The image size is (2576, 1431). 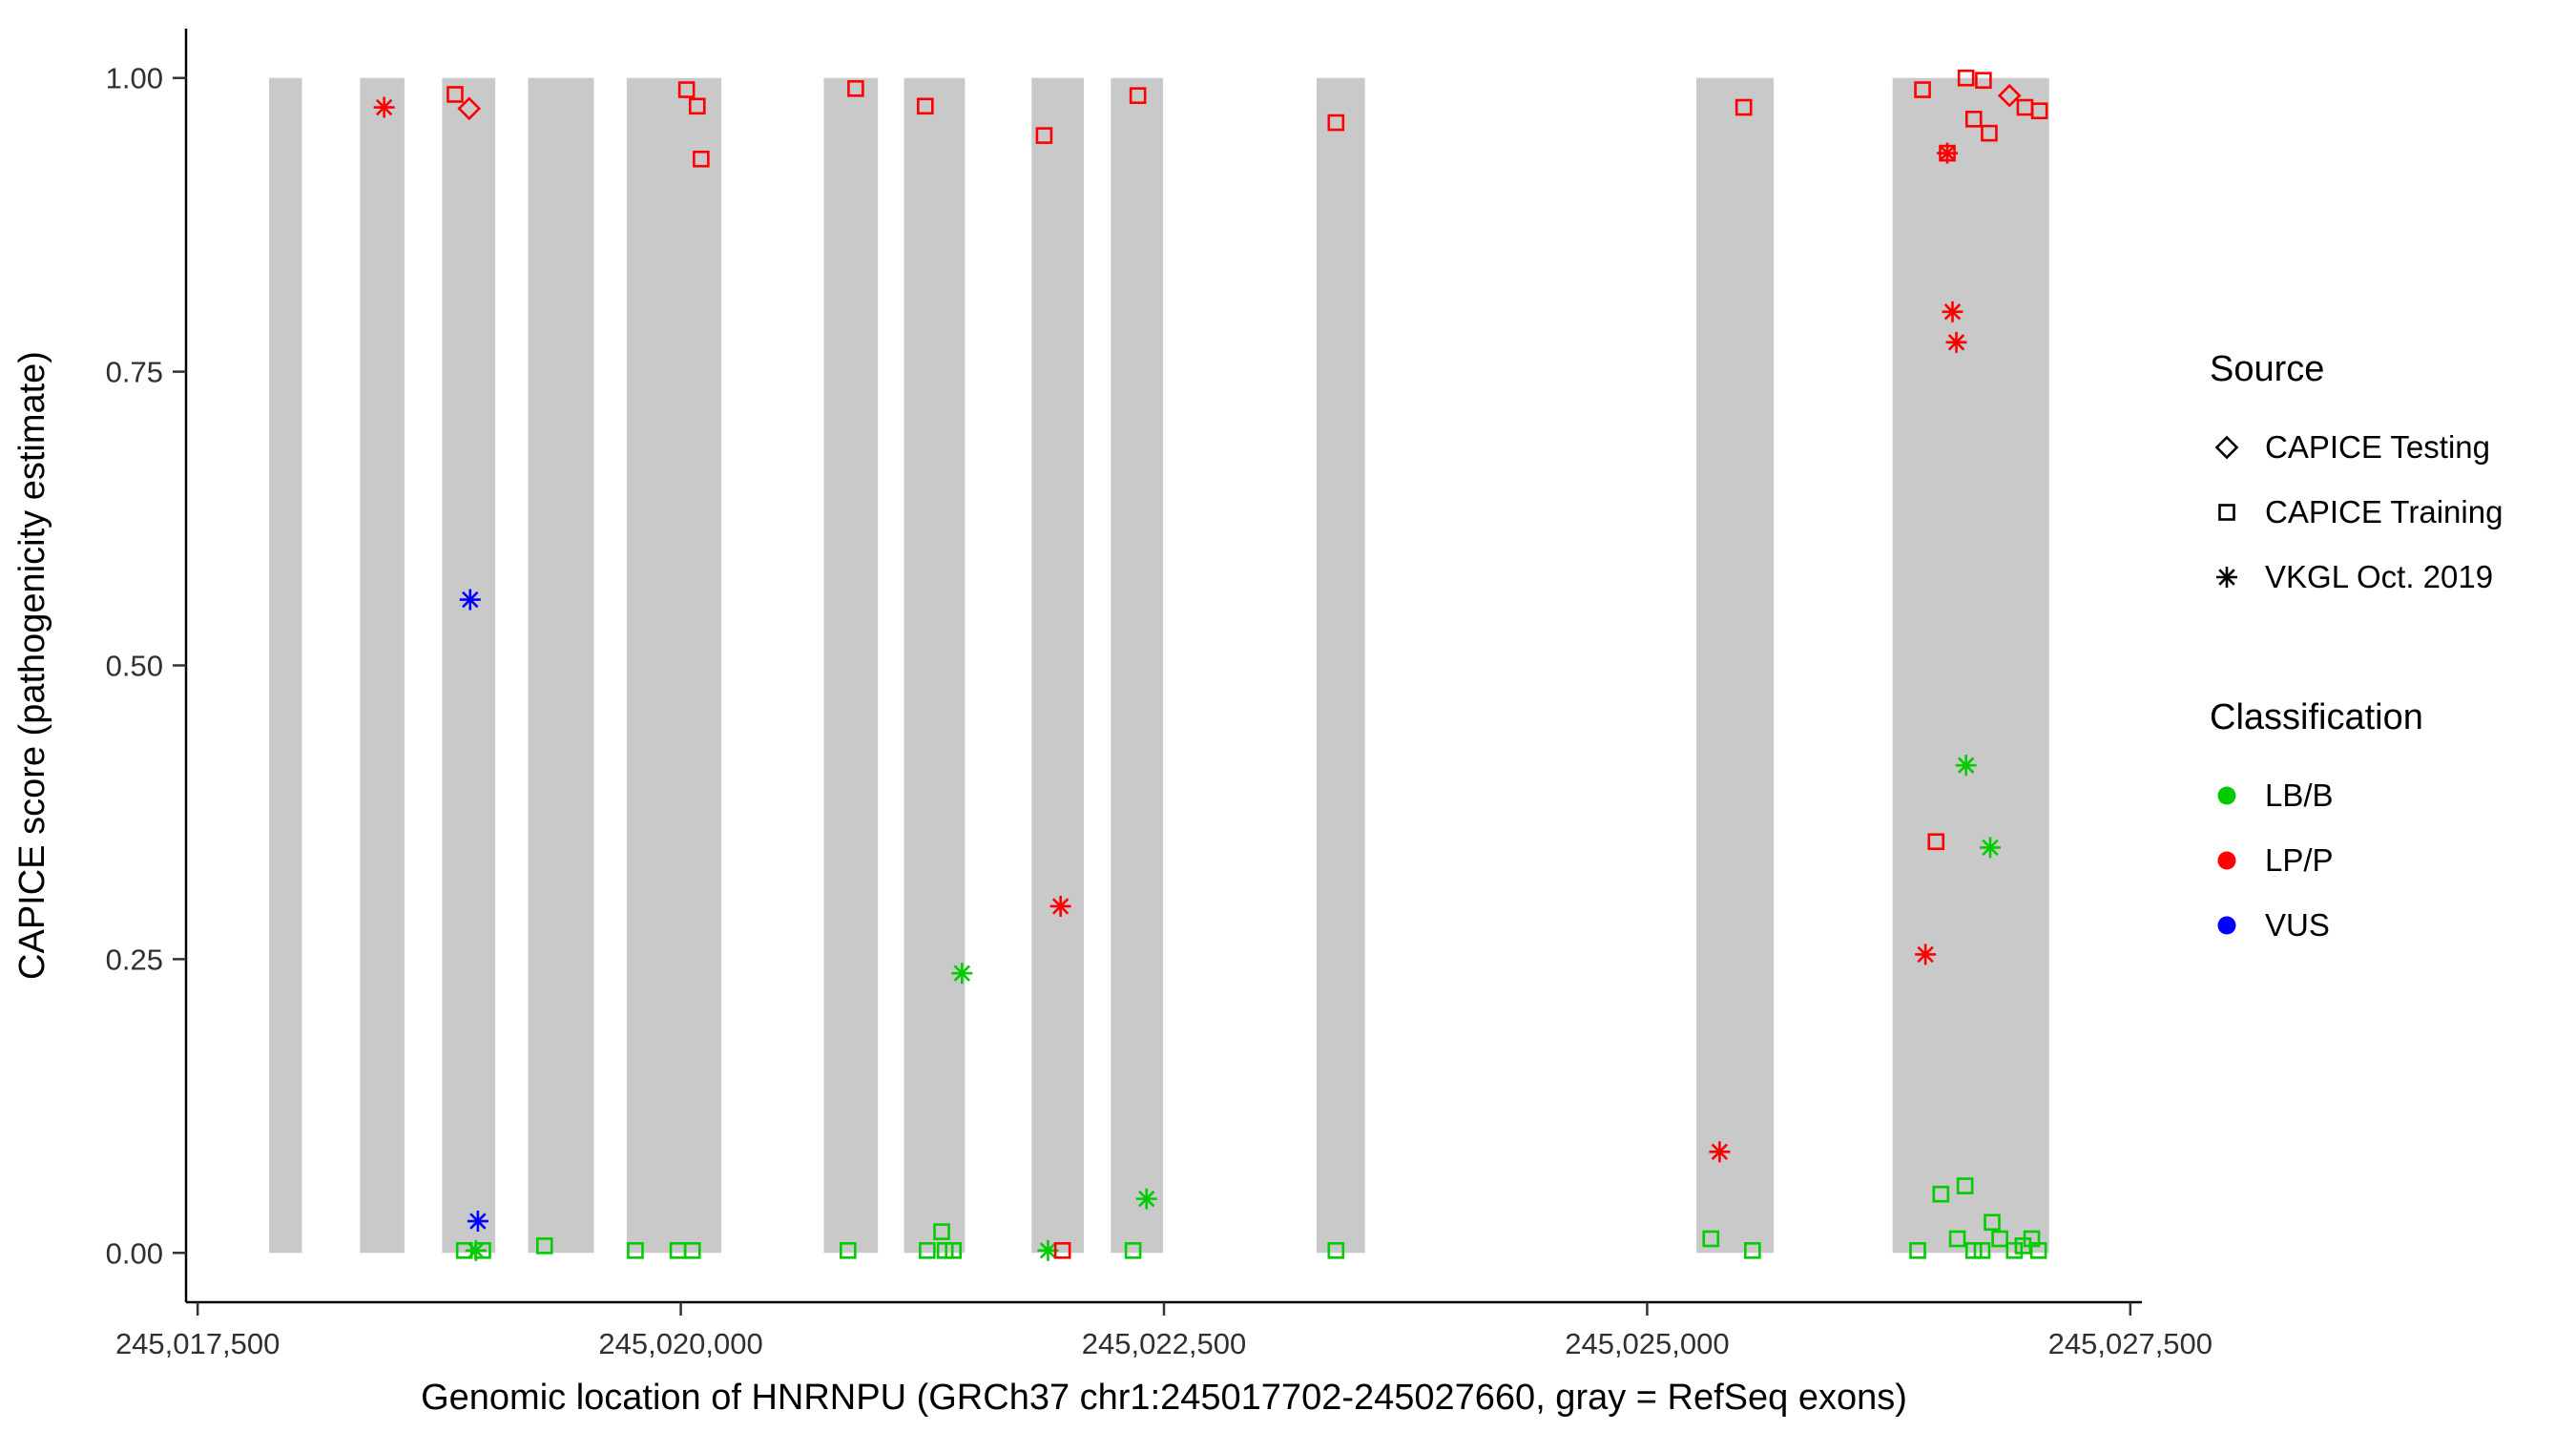 What do you see at coordinates (2297, 925) in the screenshot?
I see `legend-classification-label: VUS` at bounding box center [2297, 925].